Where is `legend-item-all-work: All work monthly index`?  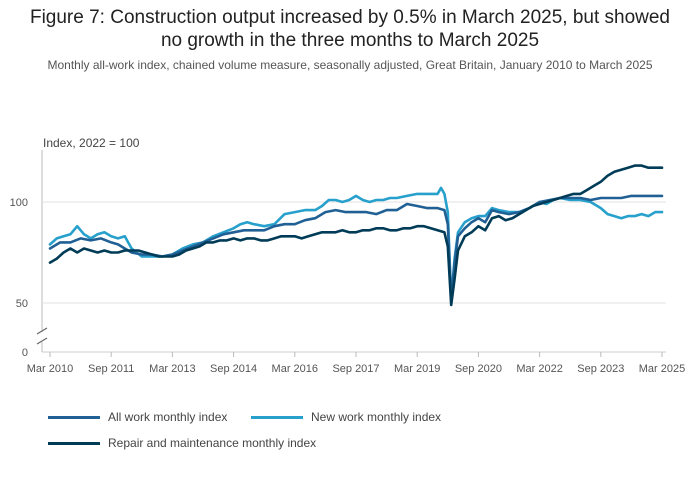
legend-item-all-work: All work monthly index is located at coordinates (137, 417).